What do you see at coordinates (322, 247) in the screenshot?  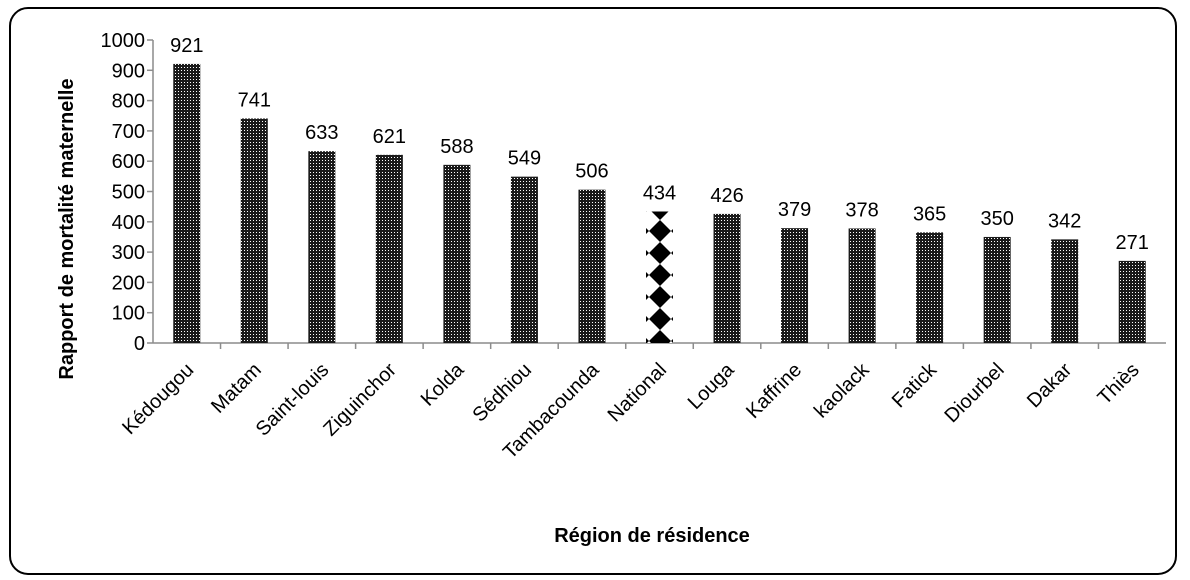 I see `bar-saint-louis` at bounding box center [322, 247].